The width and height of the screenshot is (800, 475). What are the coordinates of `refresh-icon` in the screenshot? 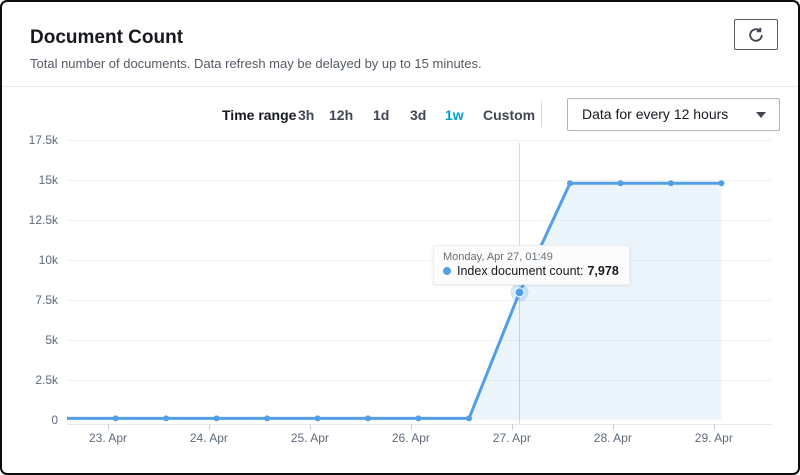 It's located at (756, 35).